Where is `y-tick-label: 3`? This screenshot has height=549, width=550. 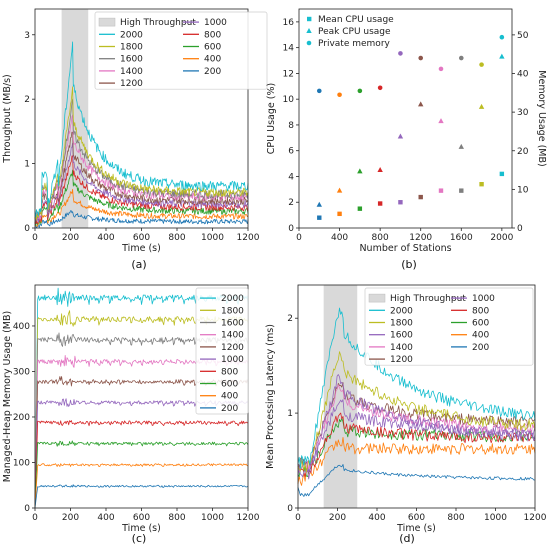 y-tick-label: 3 is located at coordinates (27, 36).